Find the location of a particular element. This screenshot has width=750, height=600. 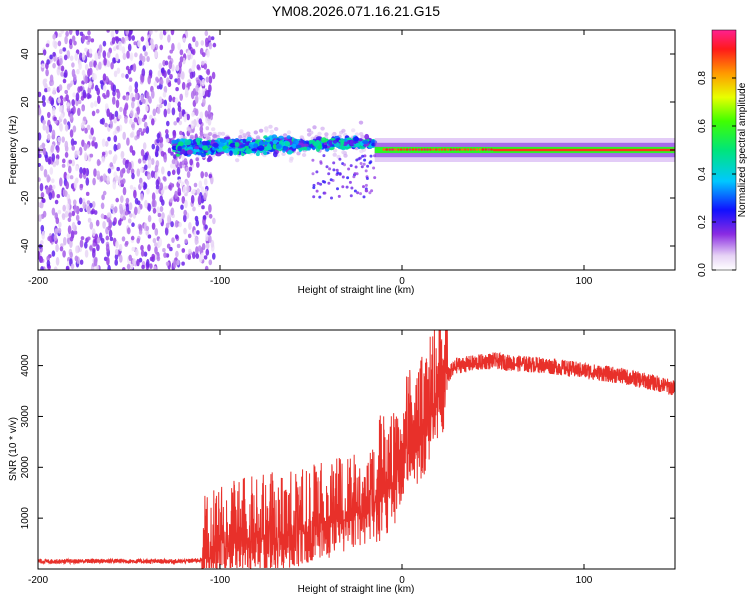

colorbar-tick-label: 0.6 is located at coordinates (702, 126).